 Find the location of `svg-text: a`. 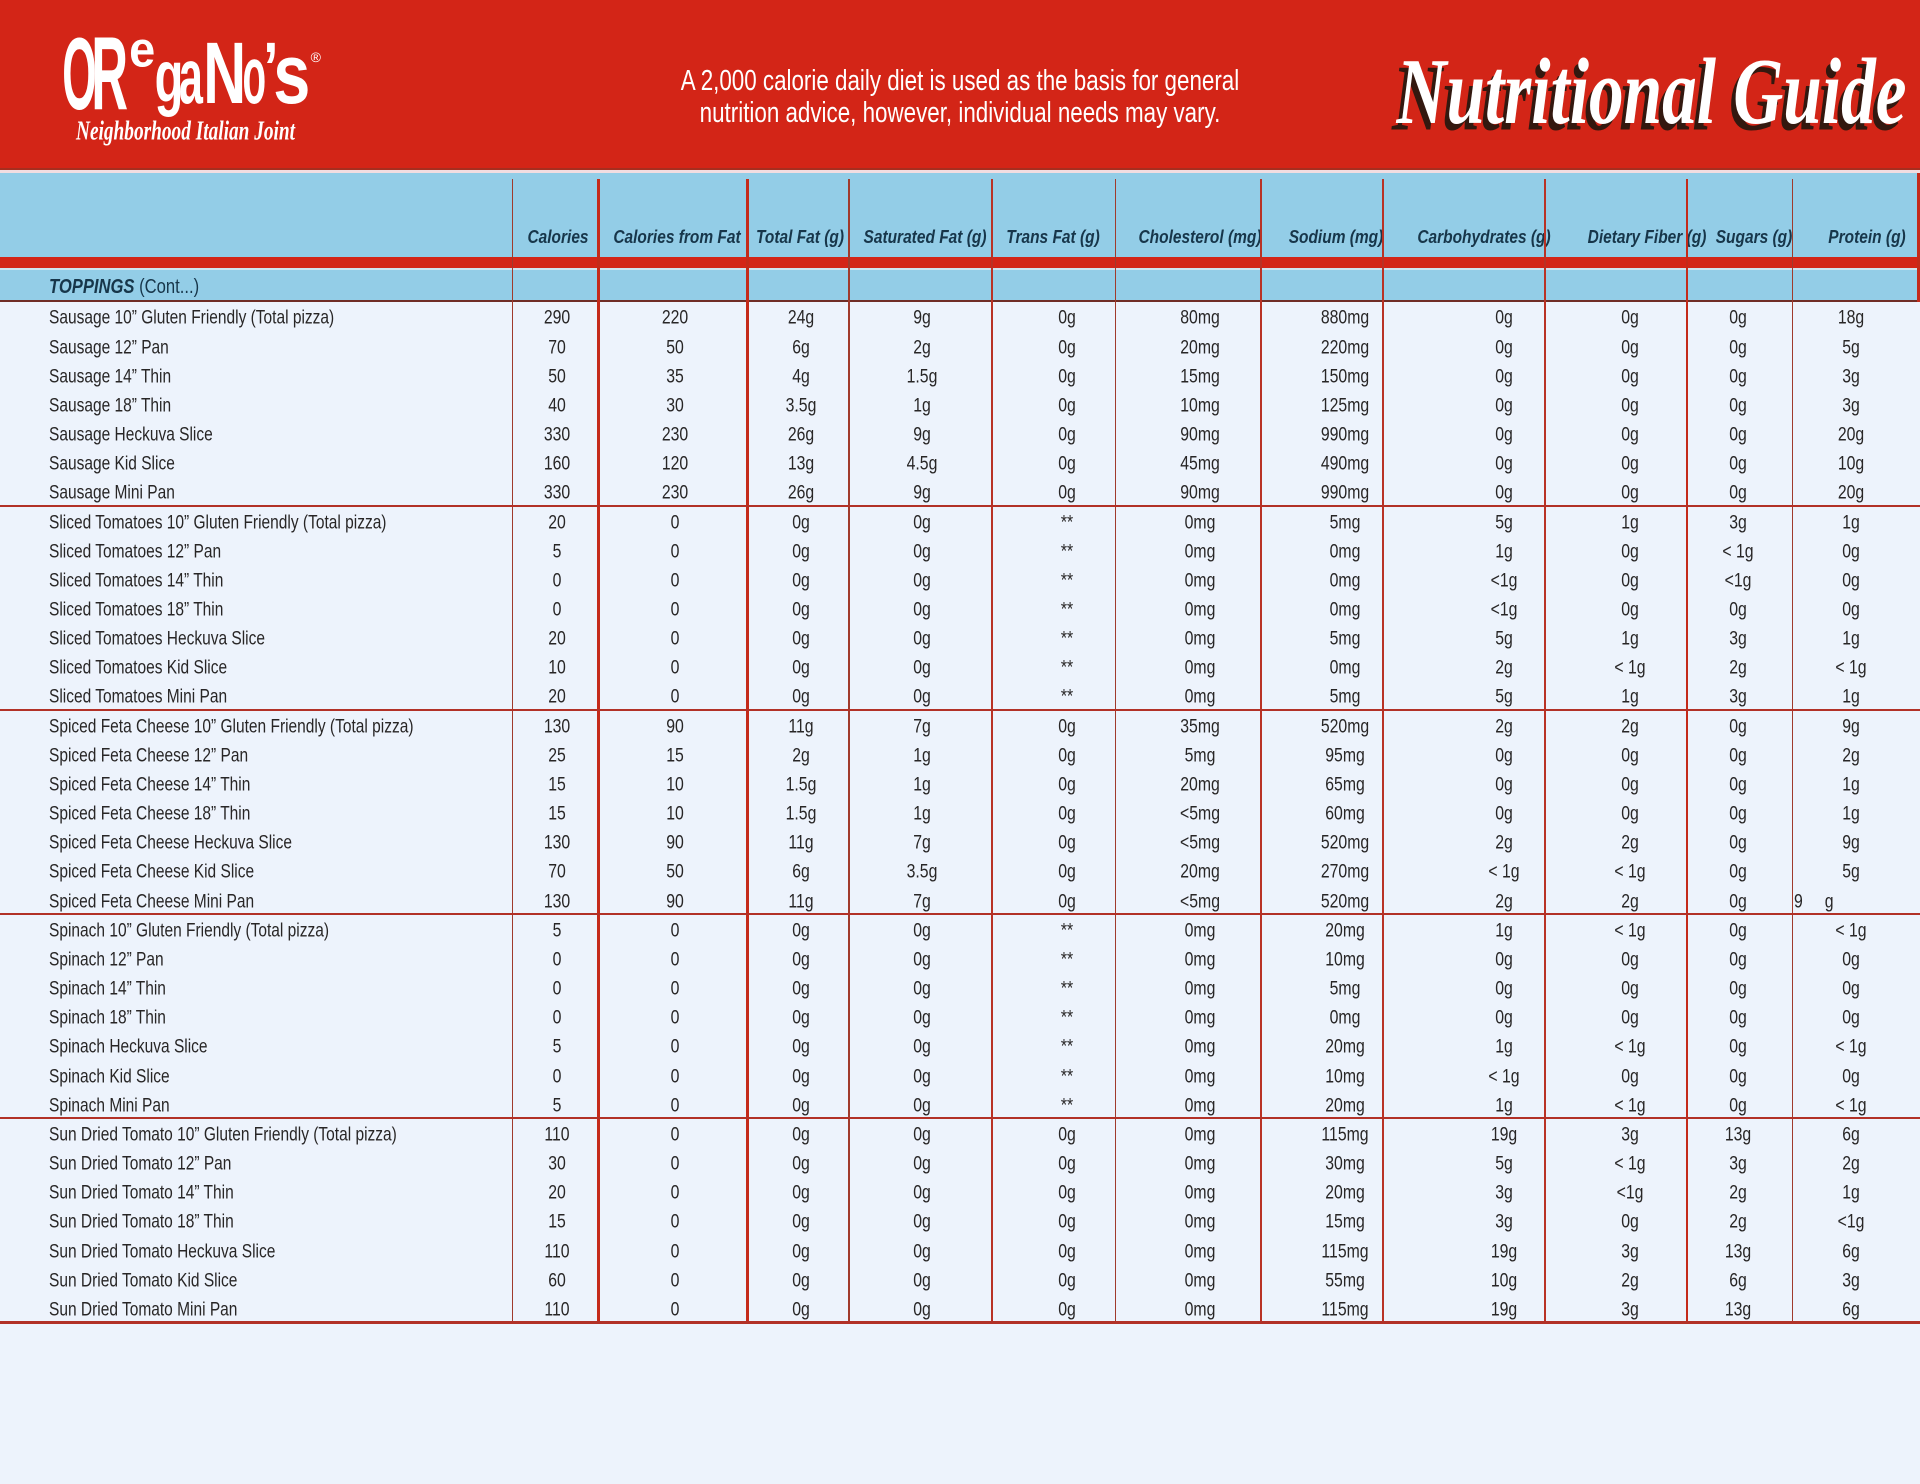

svg-text: a is located at coordinates (191, 77).